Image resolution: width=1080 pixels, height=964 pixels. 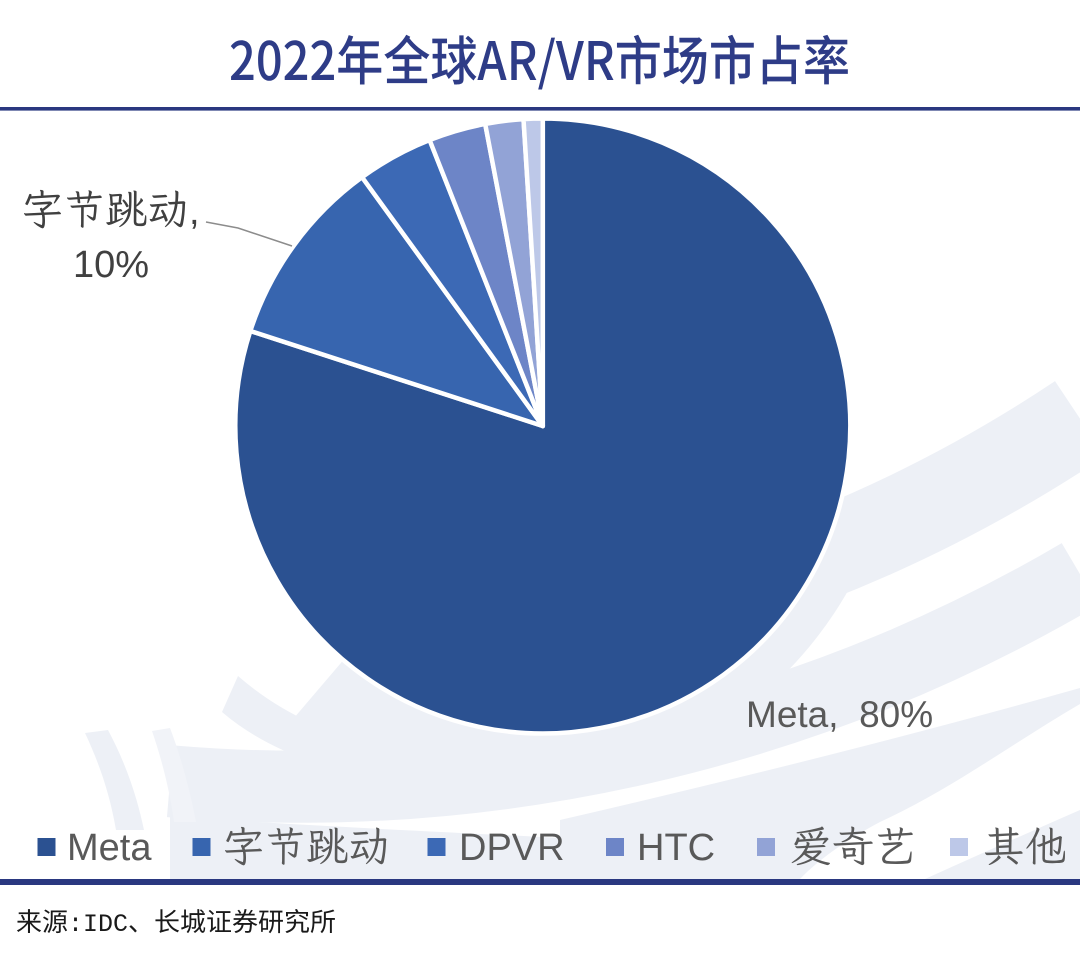 I want to click on svg-text: 2022年全球AR/VR市场市占率, so click(x=539, y=58).